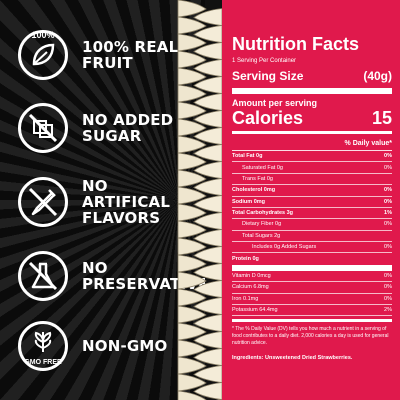 The height and width of the screenshot is (400, 400). I want to click on leaf-icon: 100%, so click(43, 55).